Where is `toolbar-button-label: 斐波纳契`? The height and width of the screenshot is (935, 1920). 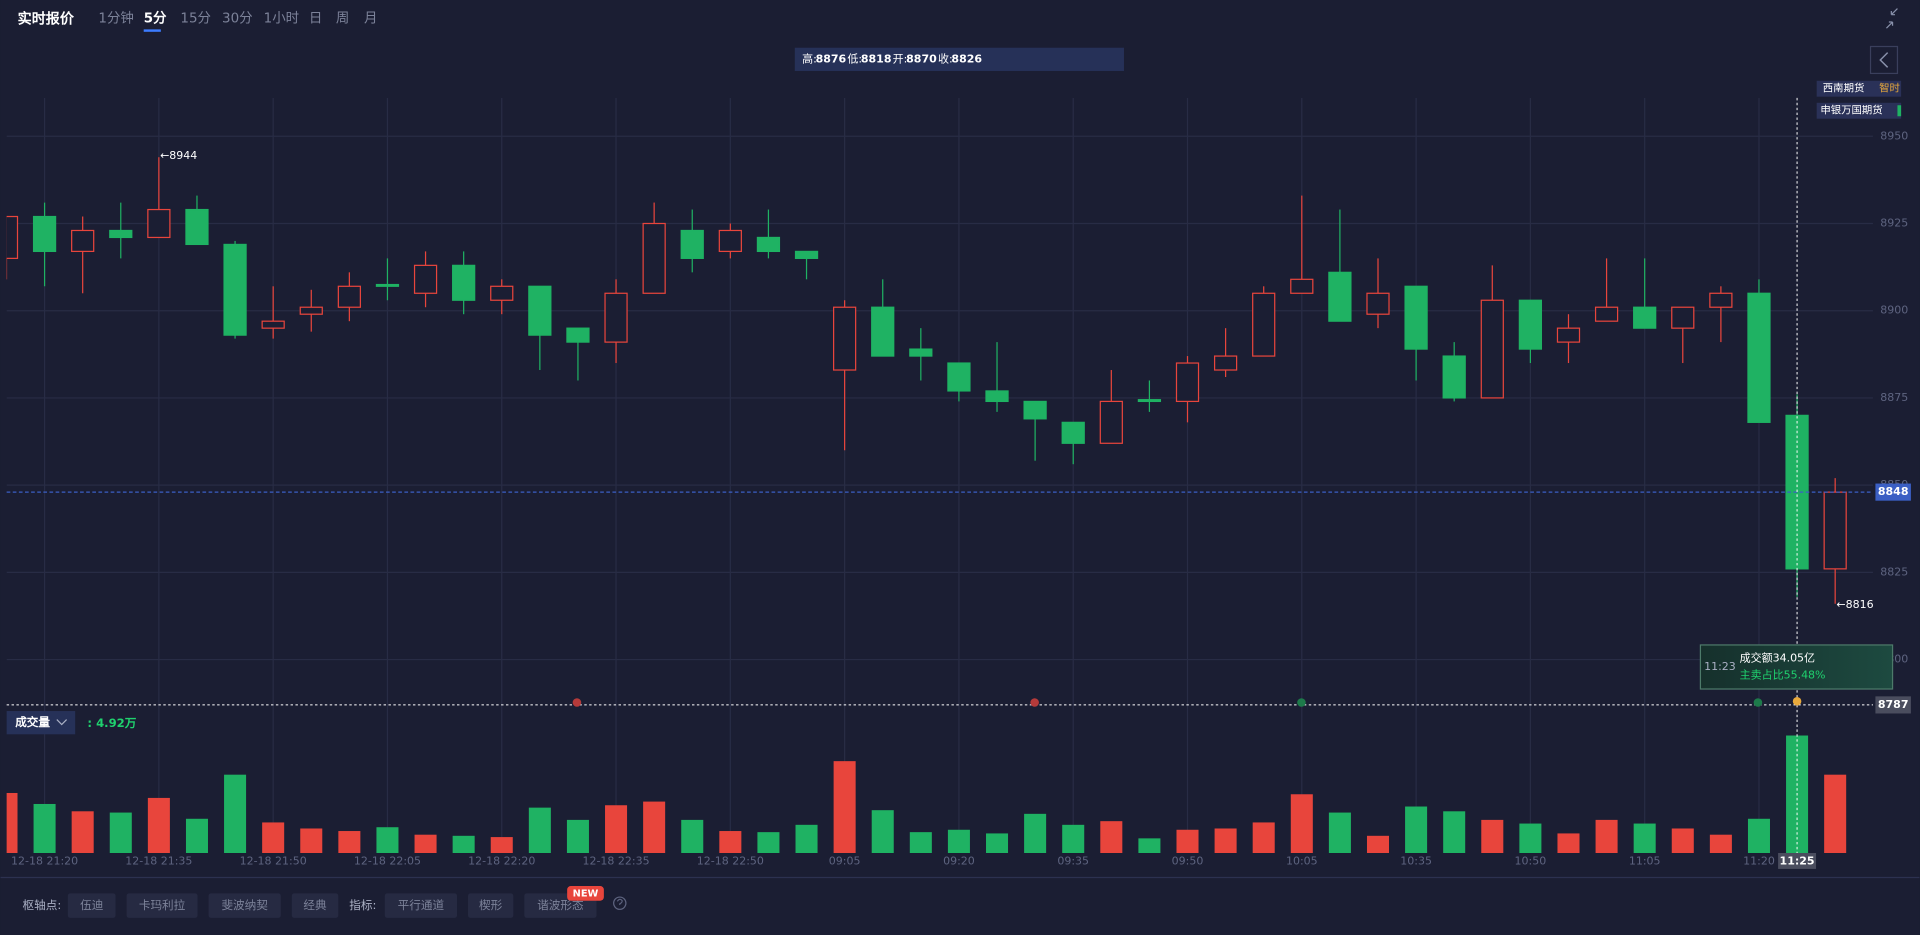 toolbar-button-label: 斐波纳契 is located at coordinates (244, 905).